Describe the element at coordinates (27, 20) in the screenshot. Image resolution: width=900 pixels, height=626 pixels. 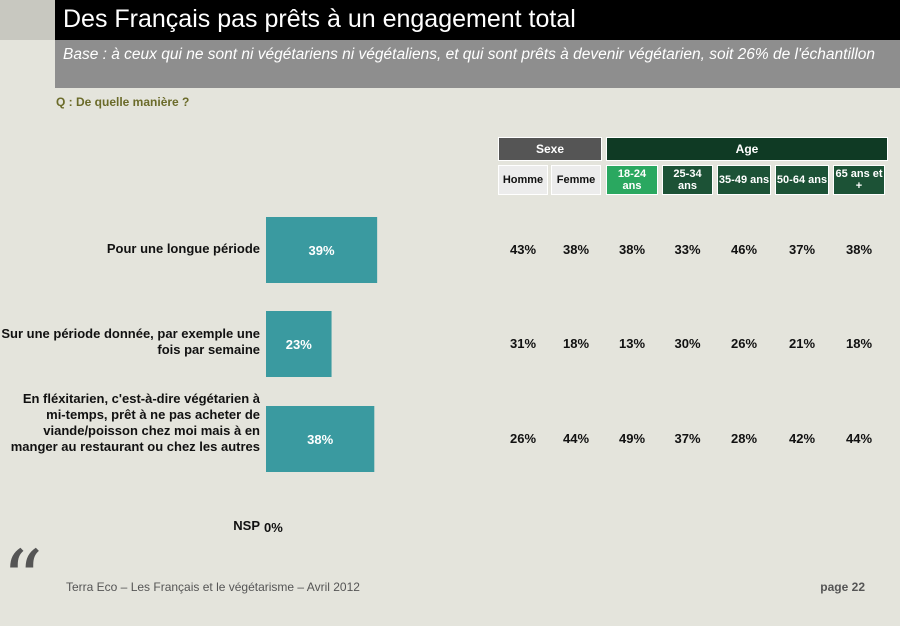
I see `title-accent` at that location.